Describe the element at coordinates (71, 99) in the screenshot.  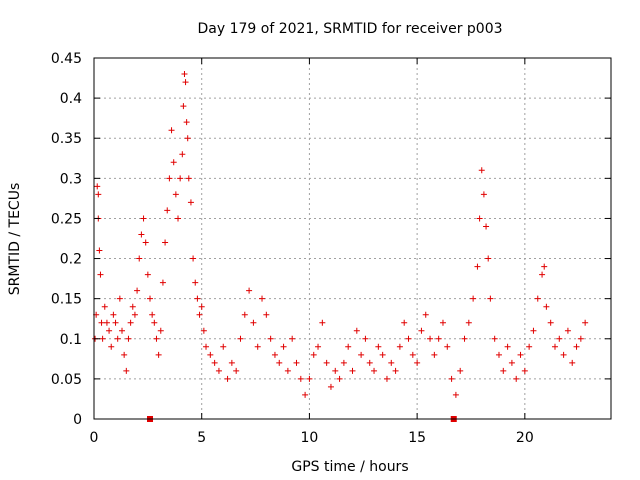
I see `y-tick-label: 0.4` at that location.